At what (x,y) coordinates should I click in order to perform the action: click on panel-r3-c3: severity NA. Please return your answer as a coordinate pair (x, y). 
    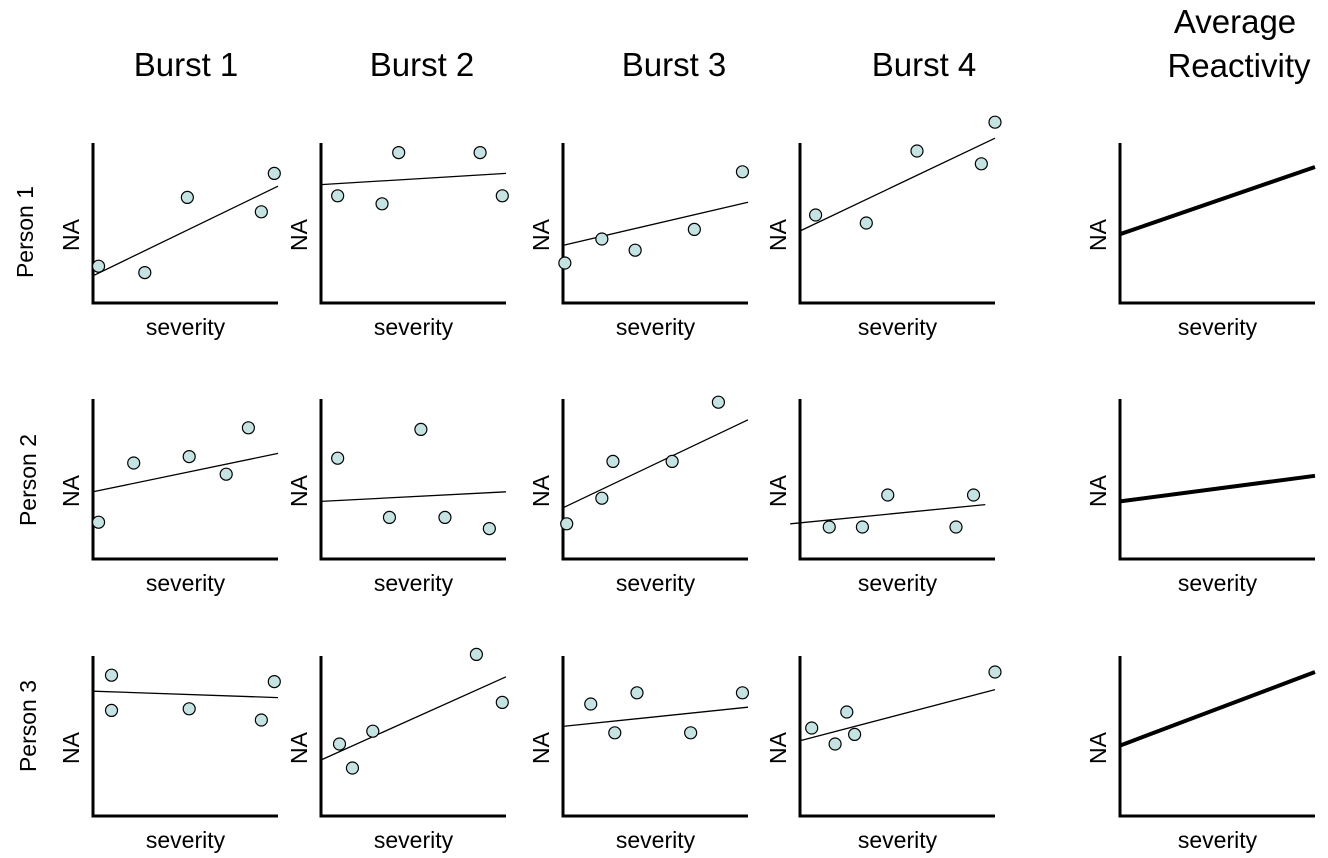
    Looking at the image, I should click on (639, 754).